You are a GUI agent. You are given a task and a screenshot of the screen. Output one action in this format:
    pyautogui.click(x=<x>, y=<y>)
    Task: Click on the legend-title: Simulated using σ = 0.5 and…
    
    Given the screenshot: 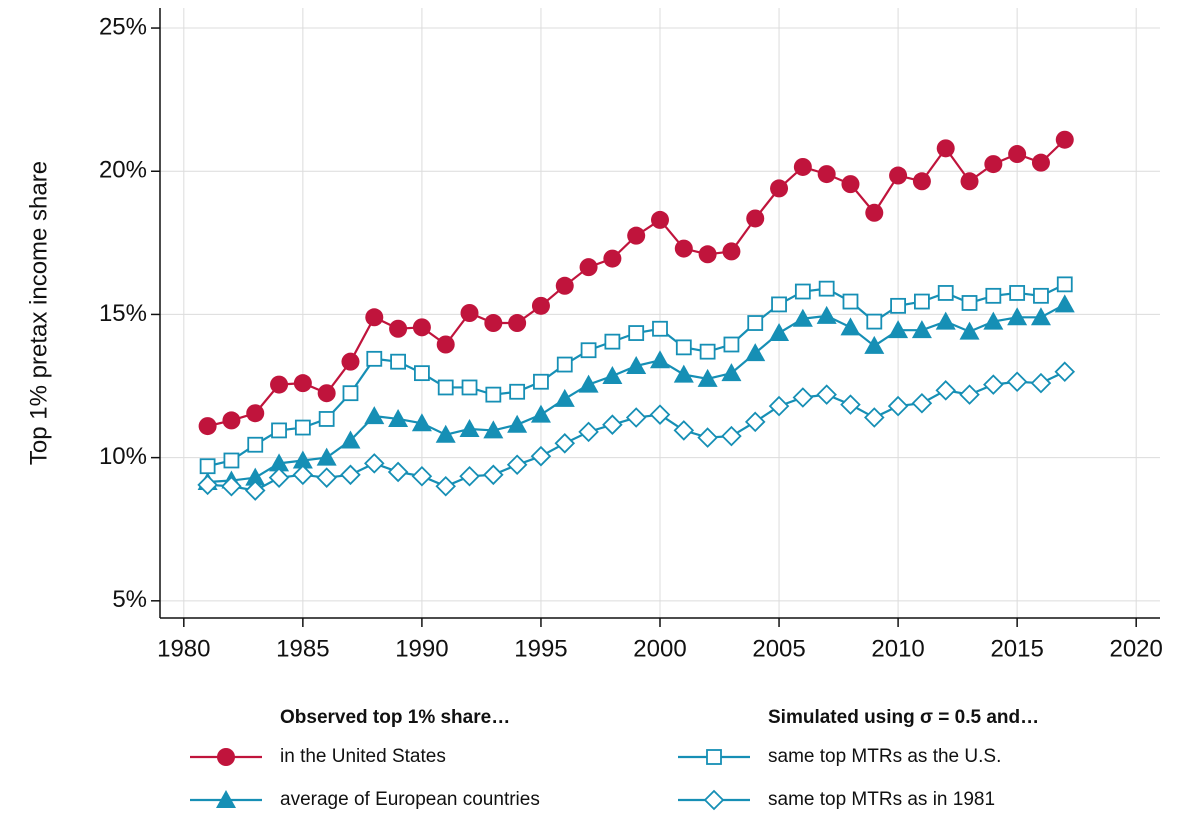 What is the action you would take?
    pyautogui.click(x=903, y=717)
    